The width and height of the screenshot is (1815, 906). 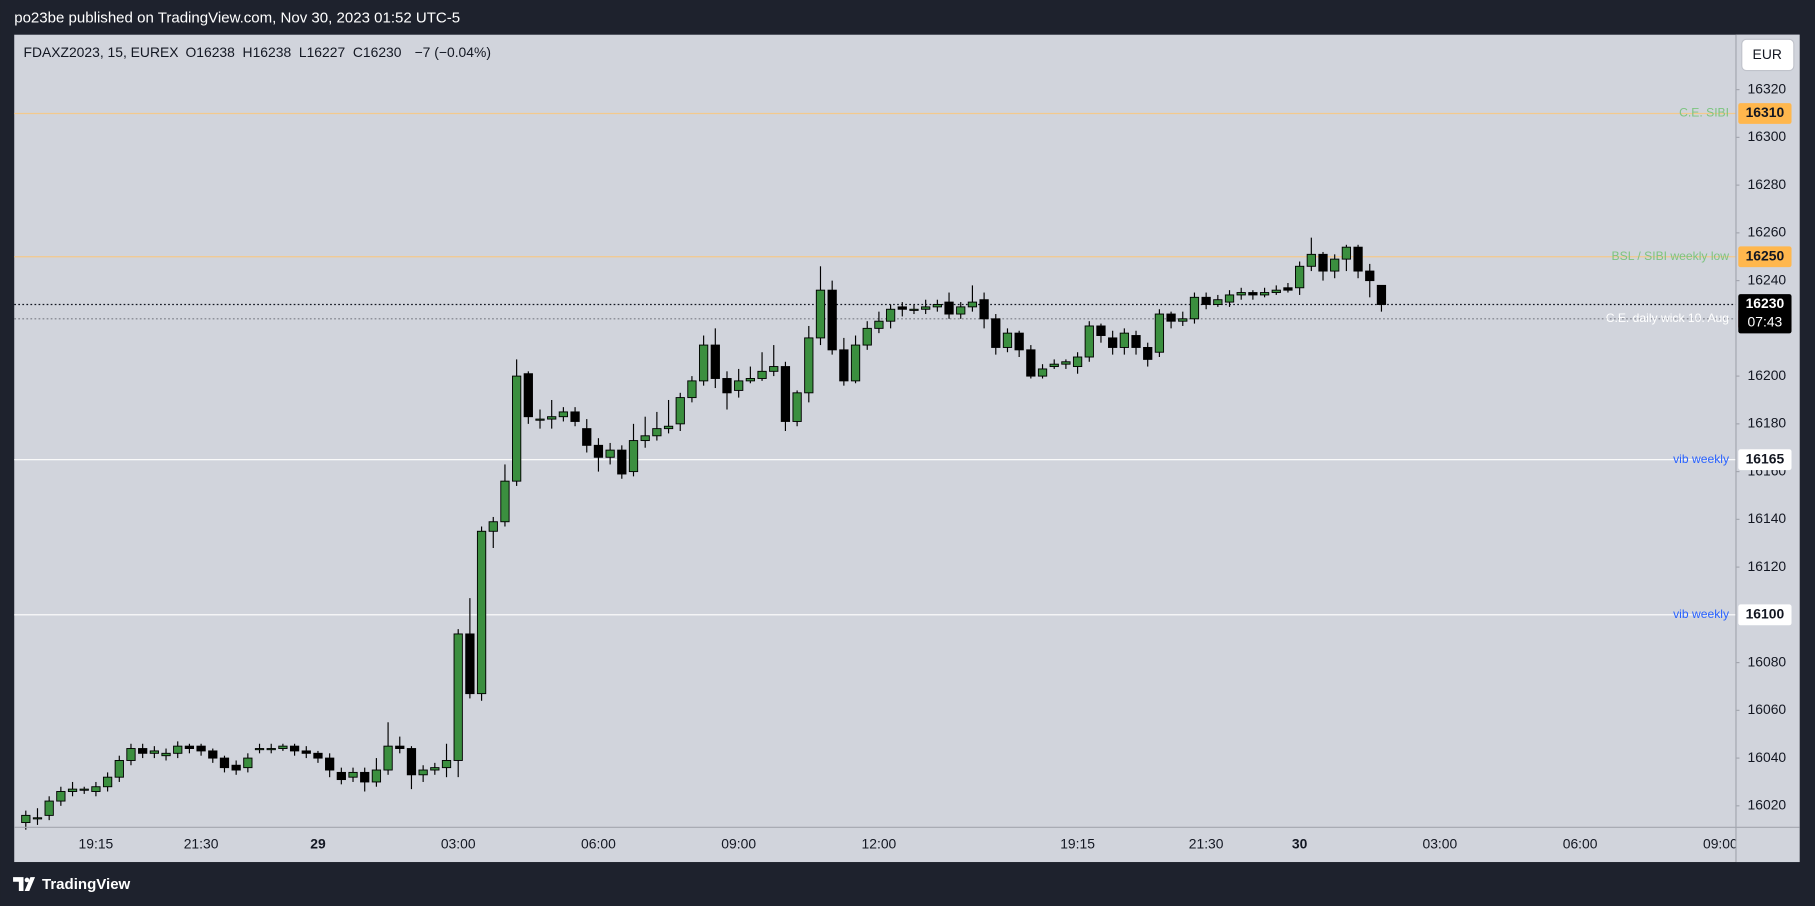 What do you see at coordinates (1765, 314) in the screenshot?
I see `last-price-tag` at bounding box center [1765, 314].